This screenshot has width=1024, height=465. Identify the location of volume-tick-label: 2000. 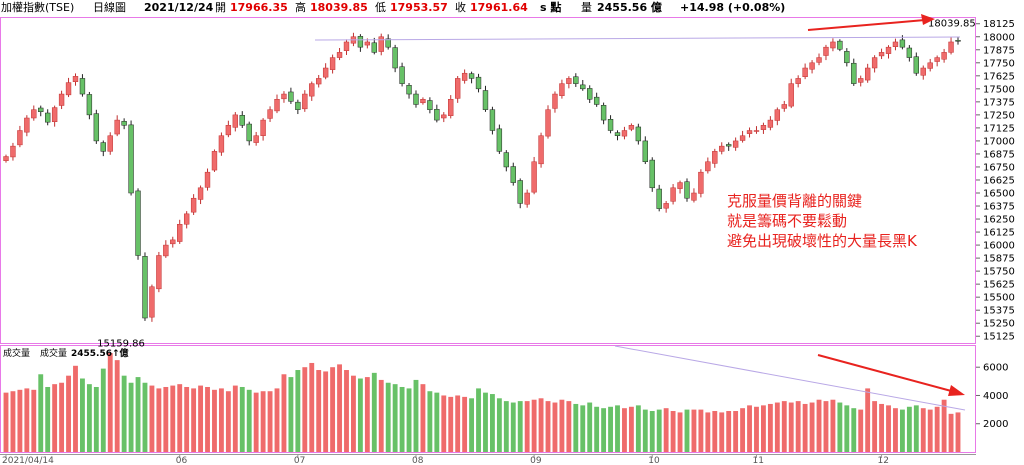
(995, 424).